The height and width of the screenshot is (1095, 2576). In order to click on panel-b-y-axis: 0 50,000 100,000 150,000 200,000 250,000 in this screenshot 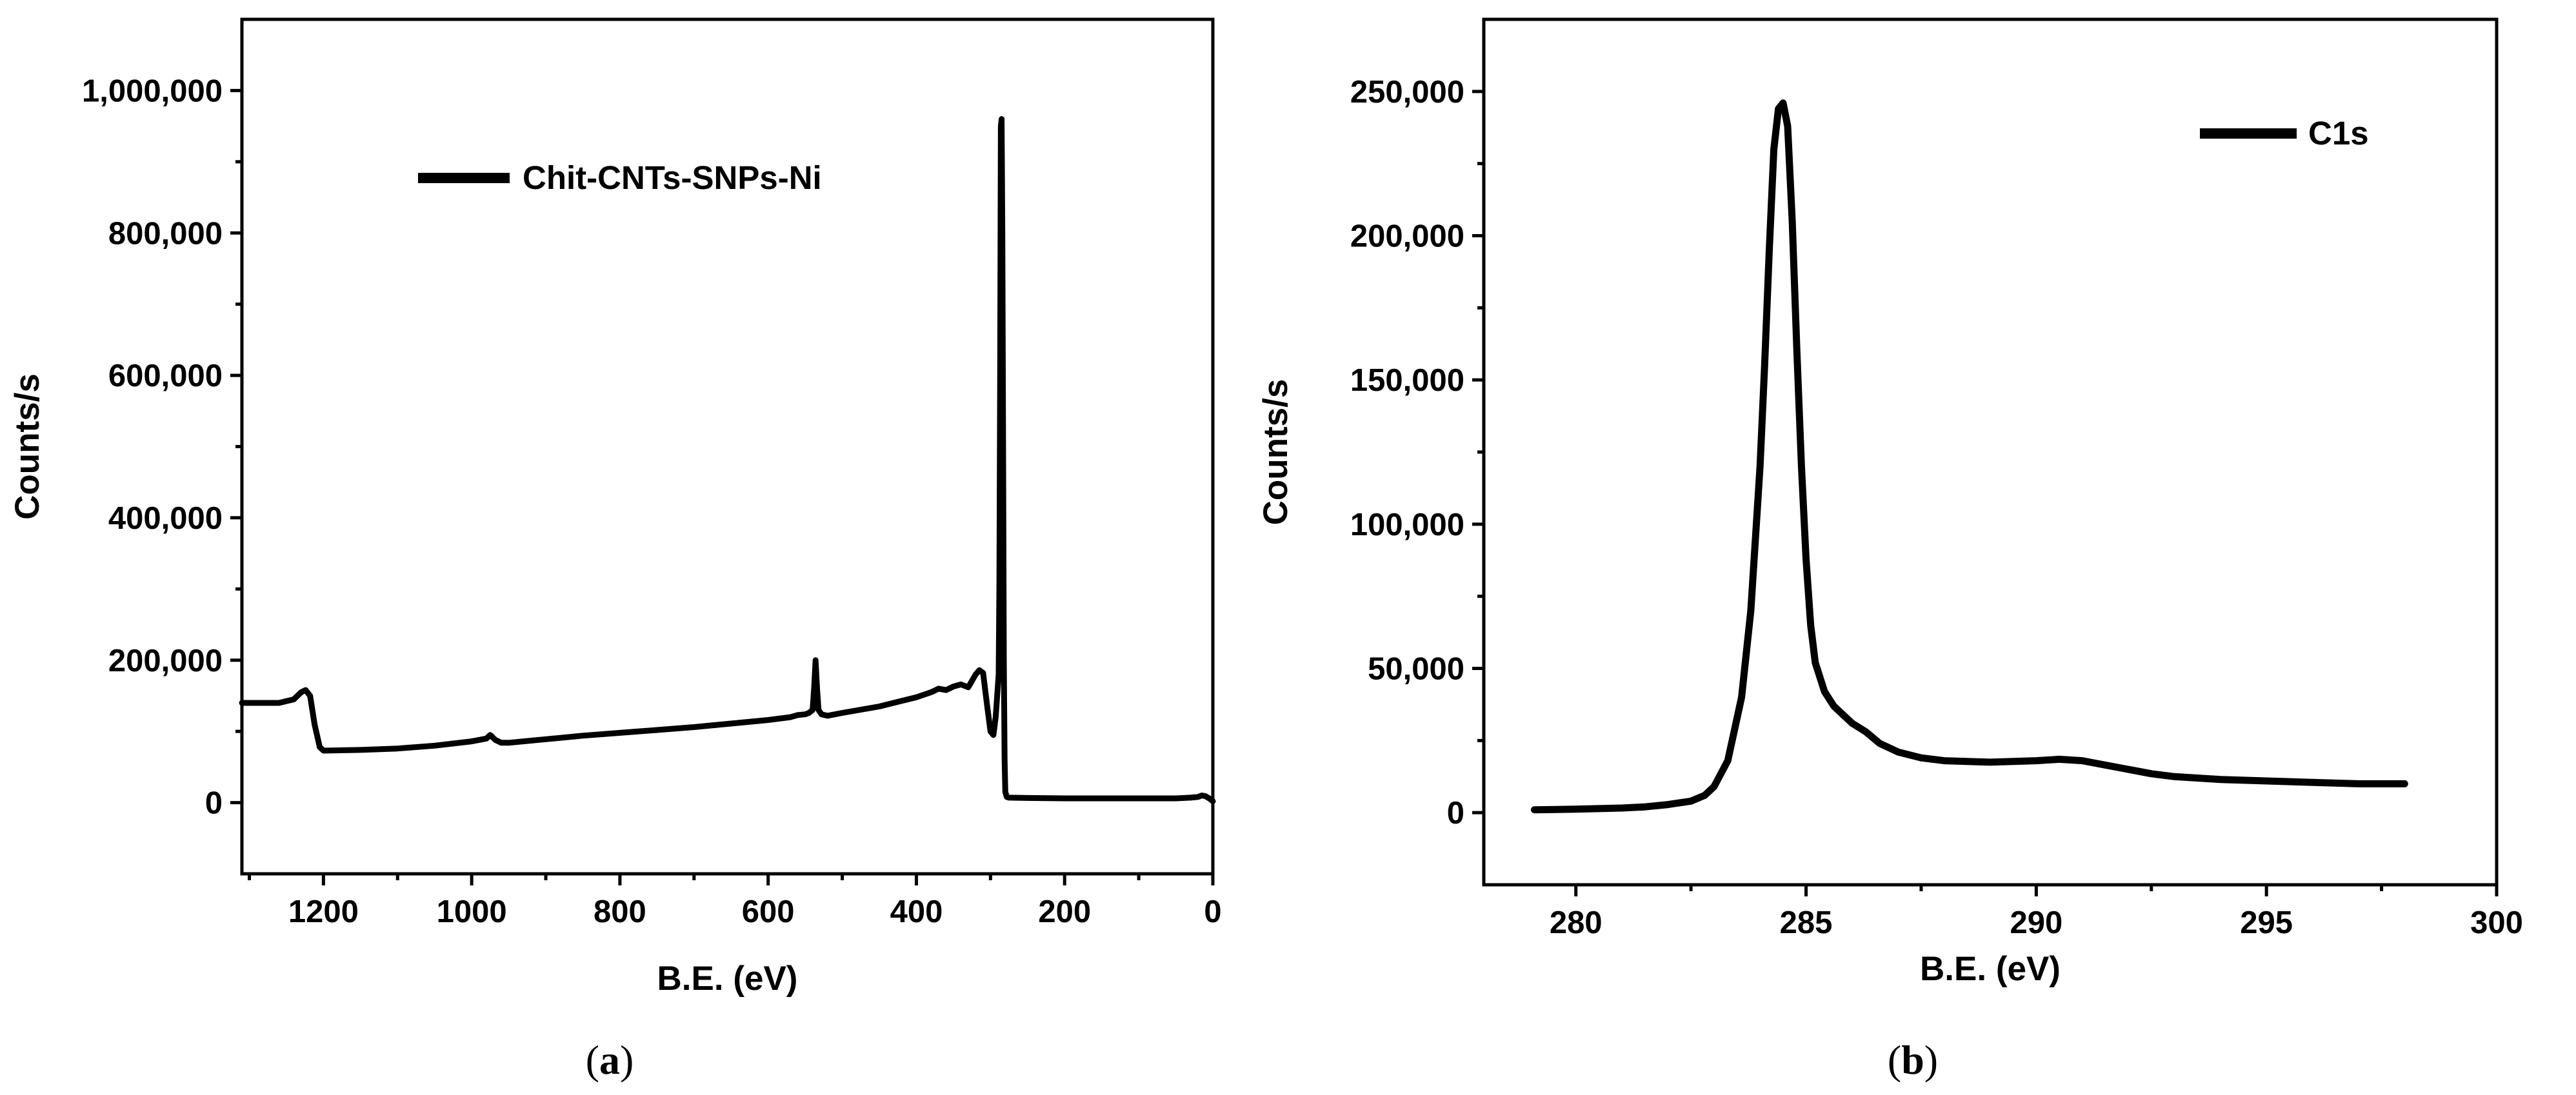, I will do `click(1417, 453)`.